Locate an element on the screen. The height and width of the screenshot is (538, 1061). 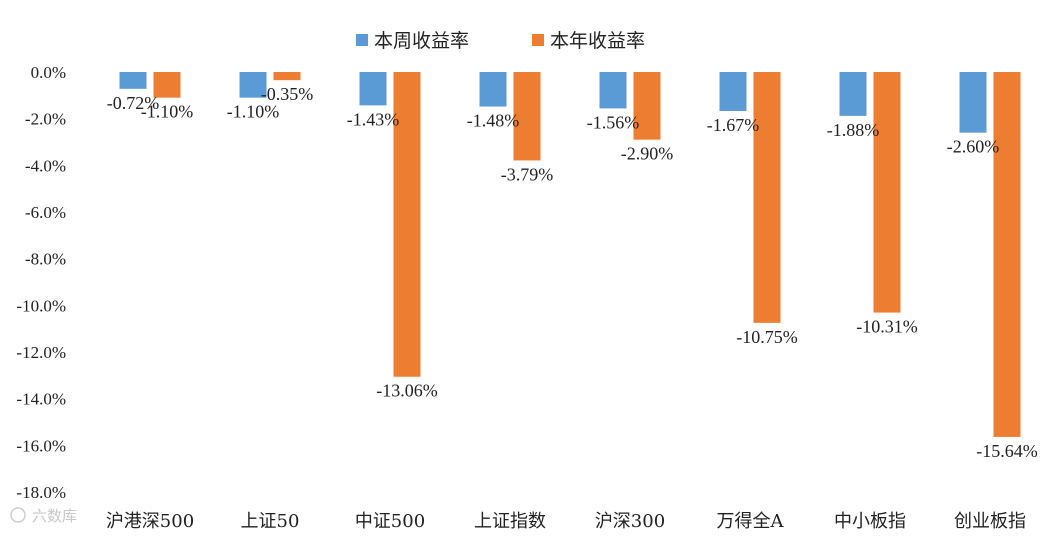
y-tick-label: -4.0% is located at coordinates (45, 165).